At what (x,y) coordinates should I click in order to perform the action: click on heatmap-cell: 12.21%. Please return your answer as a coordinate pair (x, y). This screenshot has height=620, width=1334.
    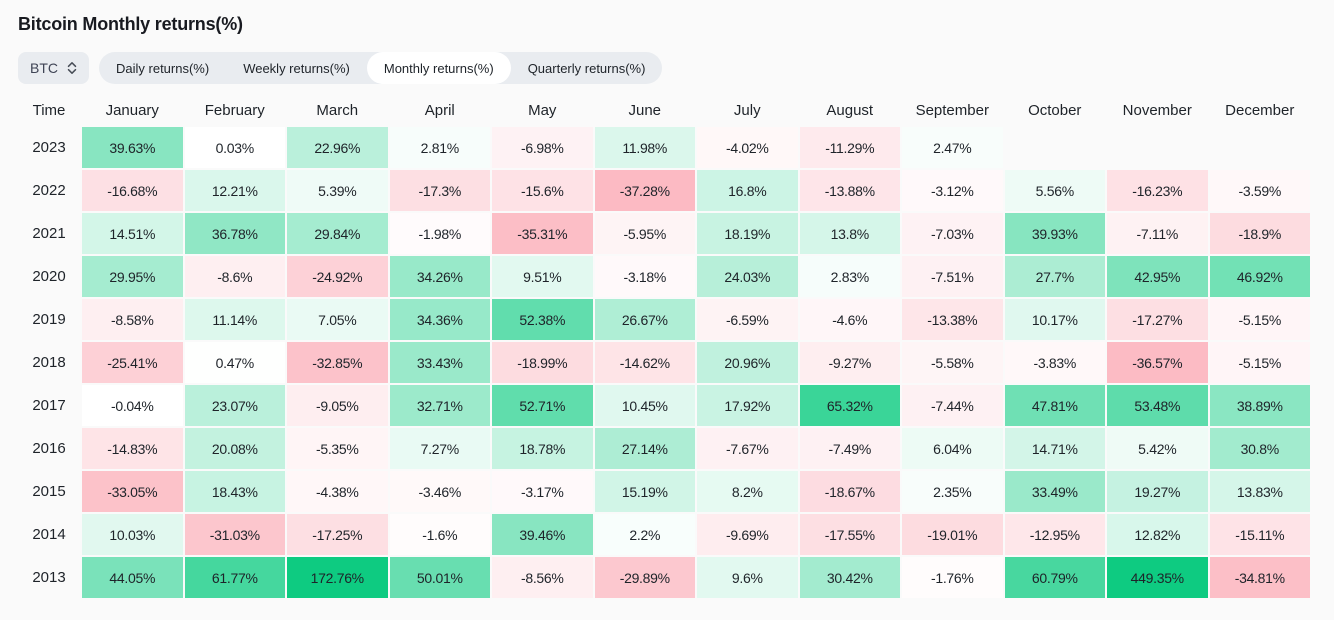
    Looking at the image, I should click on (234, 190).